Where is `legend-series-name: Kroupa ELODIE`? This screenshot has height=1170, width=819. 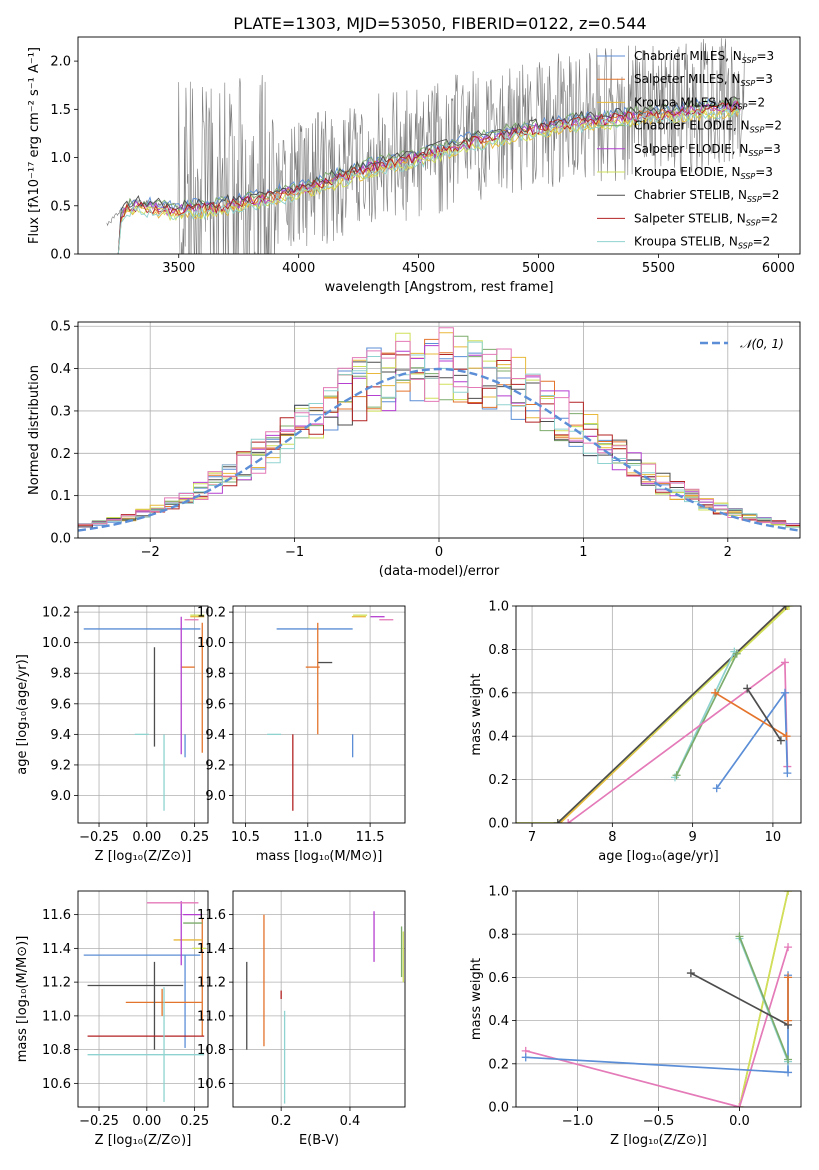
legend-series-name: Kroupa ELODIE is located at coordinates (679, 172).